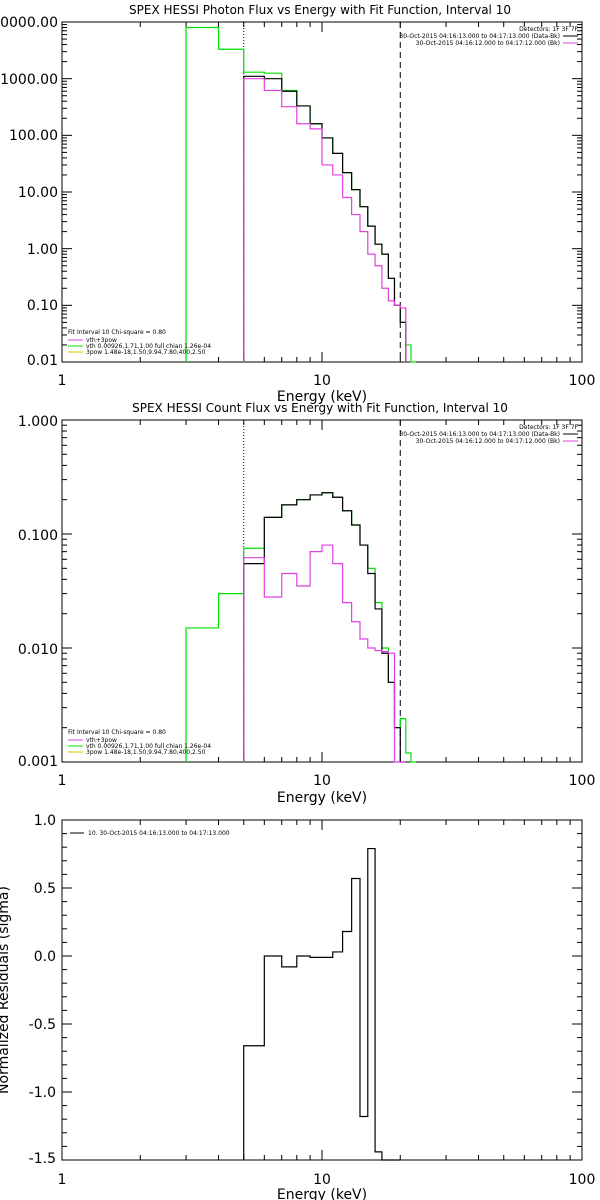 This screenshot has width=600, height=1200. What do you see at coordinates (582, 781) in the screenshot?
I see `count-x-tick-100: 100` at bounding box center [582, 781].